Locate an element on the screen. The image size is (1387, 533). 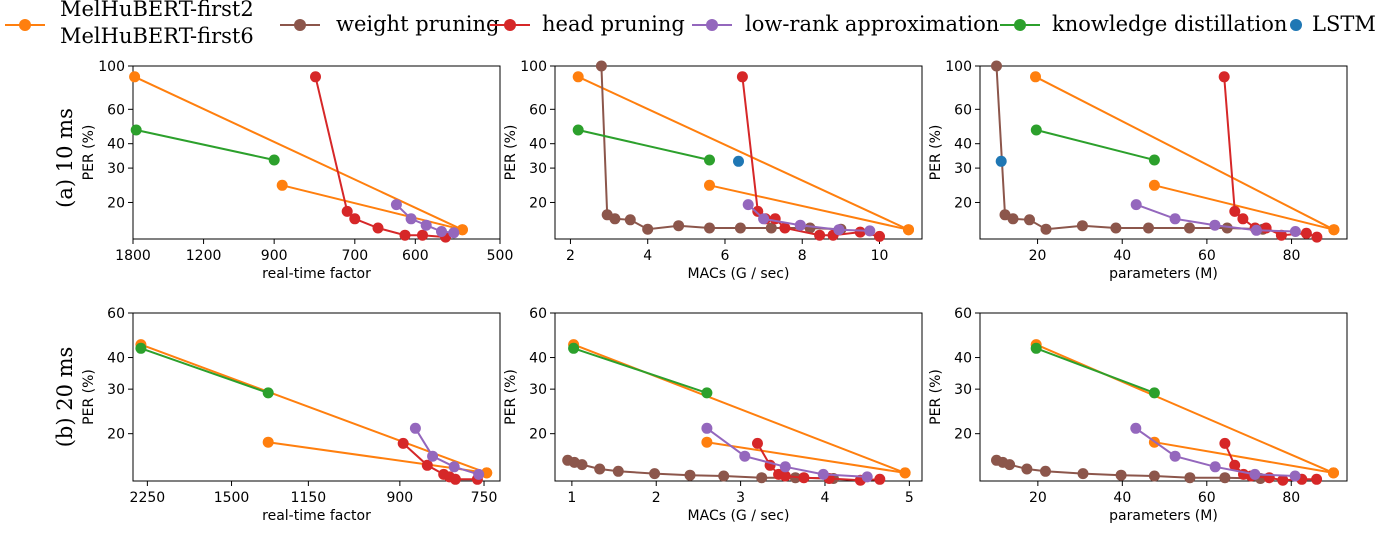
x-tick-label: 600 is located at coordinates (415, 256).